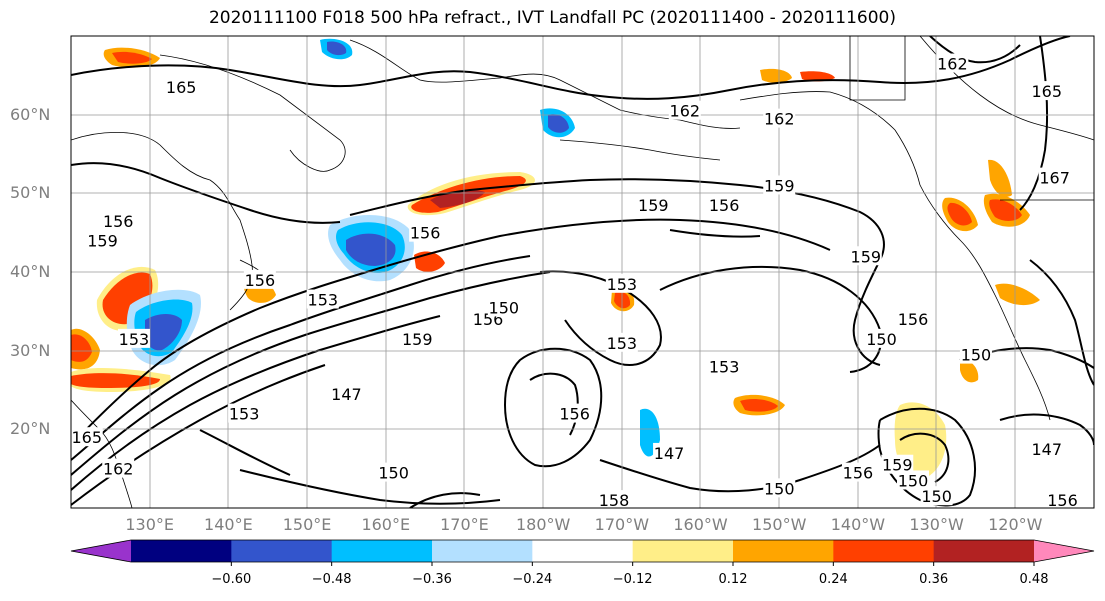  I want to click on lat-label: 40°N, so click(30, 271).